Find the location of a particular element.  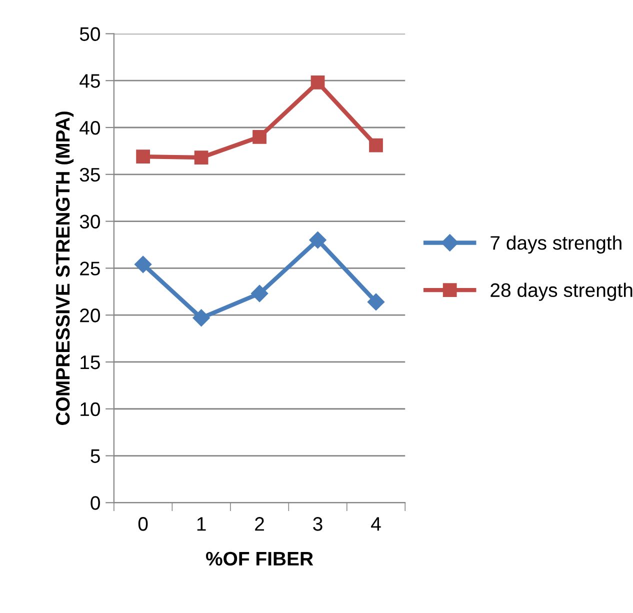

x-tick-label: 0 is located at coordinates (143, 524).